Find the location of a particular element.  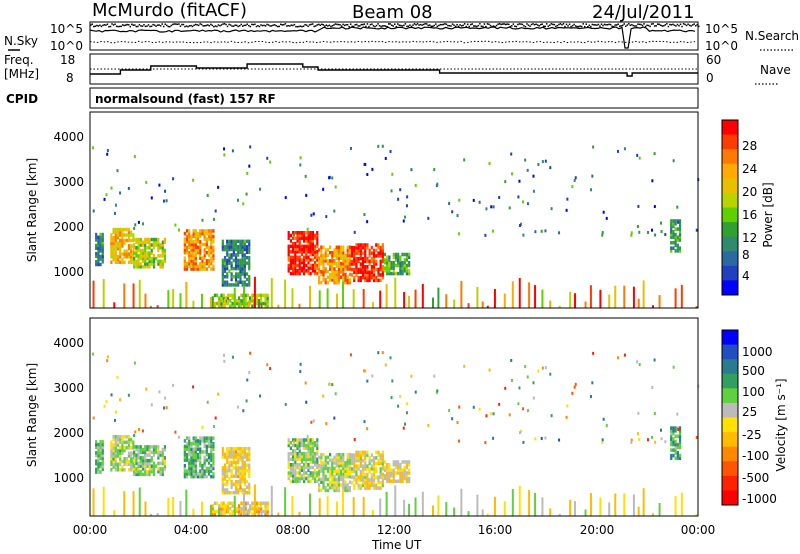

nsky-tick-top: 10^5 is located at coordinates (66, 29).